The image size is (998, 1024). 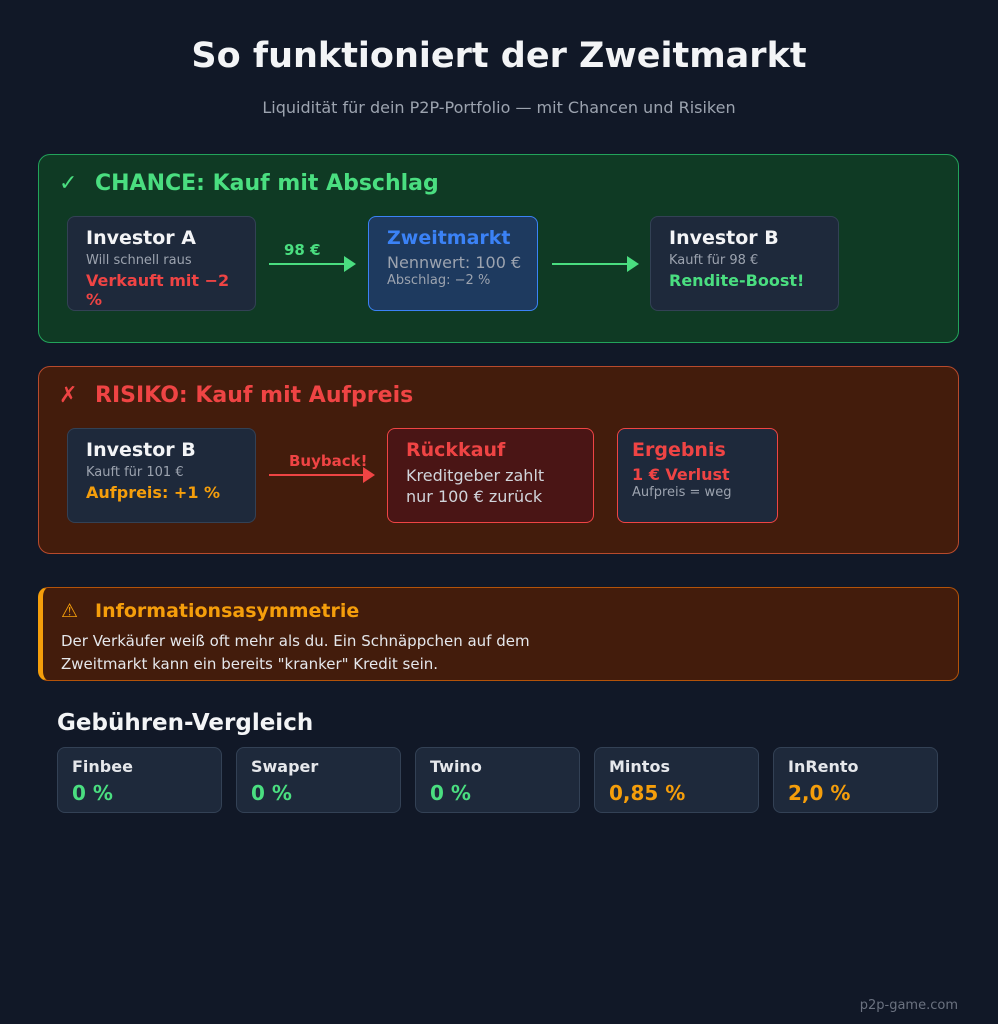 I want to click on buyback-title: Rückkauf, so click(x=456, y=450).